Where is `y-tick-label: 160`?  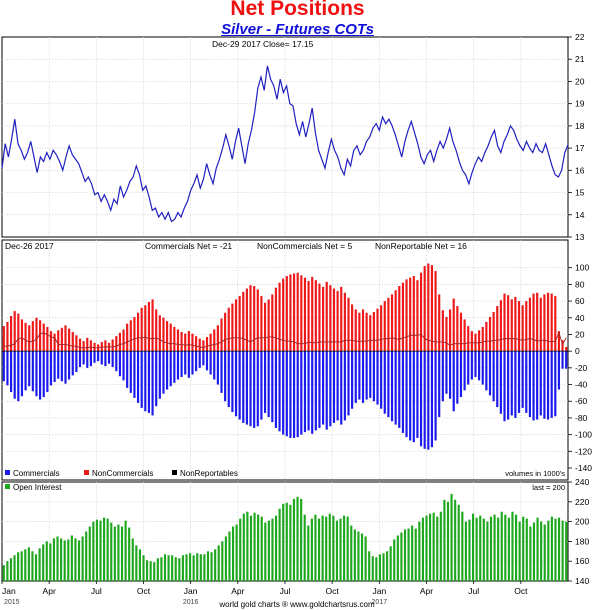 y-tick-label: 160 is located at coordinates (582, 561).